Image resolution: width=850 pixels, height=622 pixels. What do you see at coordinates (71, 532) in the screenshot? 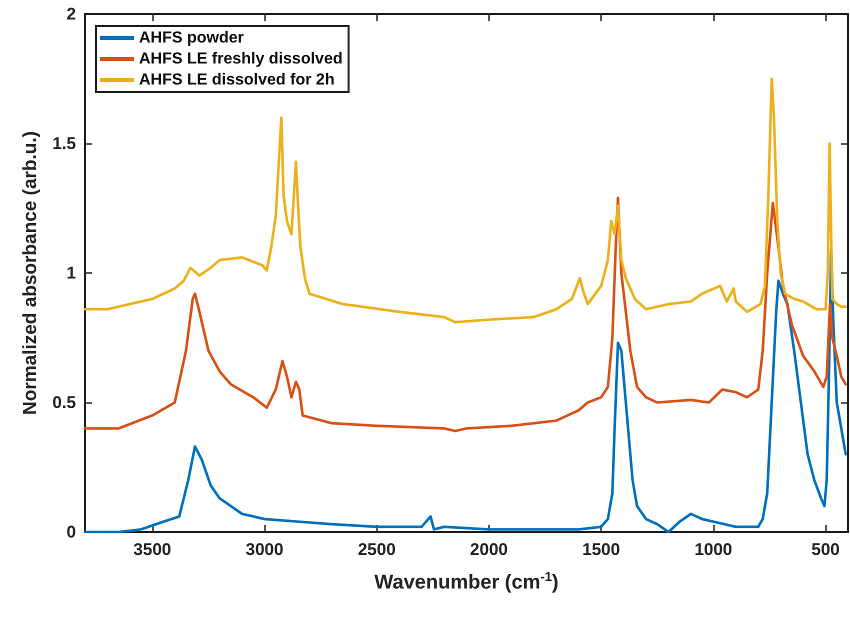
I see `y-tick-label: 0` at bounding box center [71, 532].